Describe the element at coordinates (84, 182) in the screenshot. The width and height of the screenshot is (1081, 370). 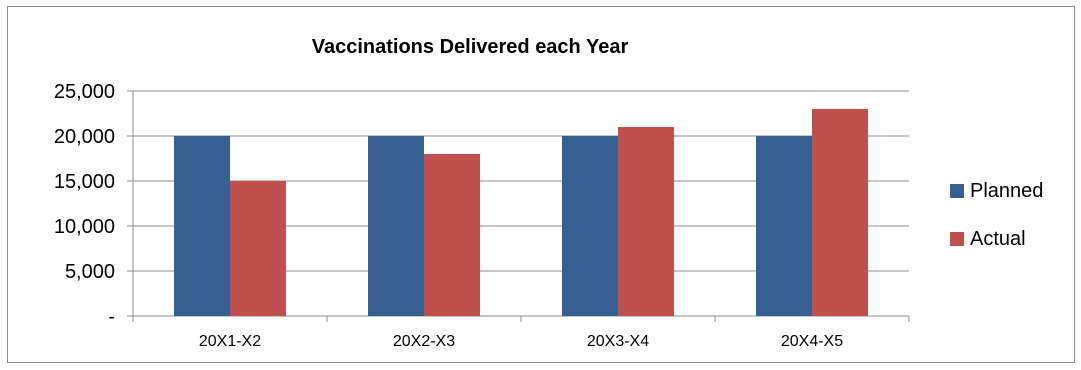
I see `y-tick-label: 15,000` at that location.